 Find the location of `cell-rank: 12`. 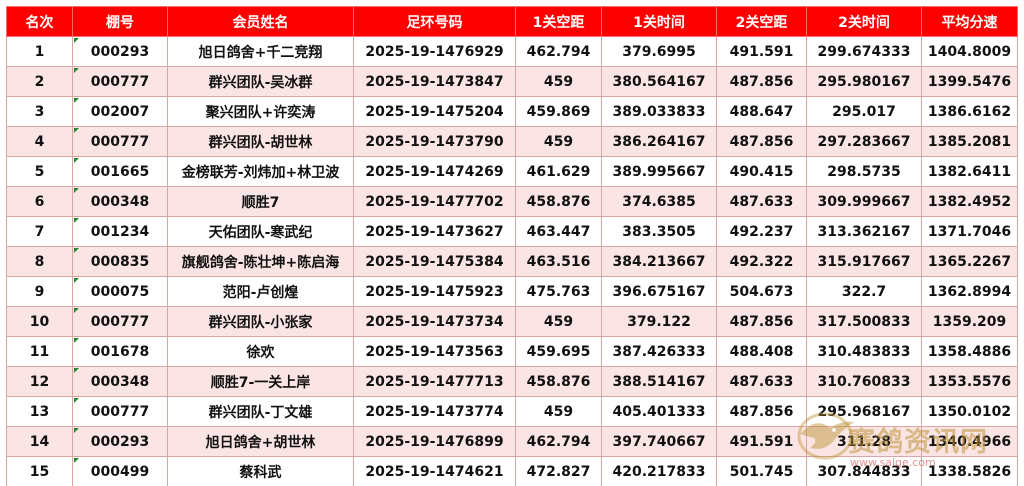

cell-rank: 12 is located at coordinates (39, 381).